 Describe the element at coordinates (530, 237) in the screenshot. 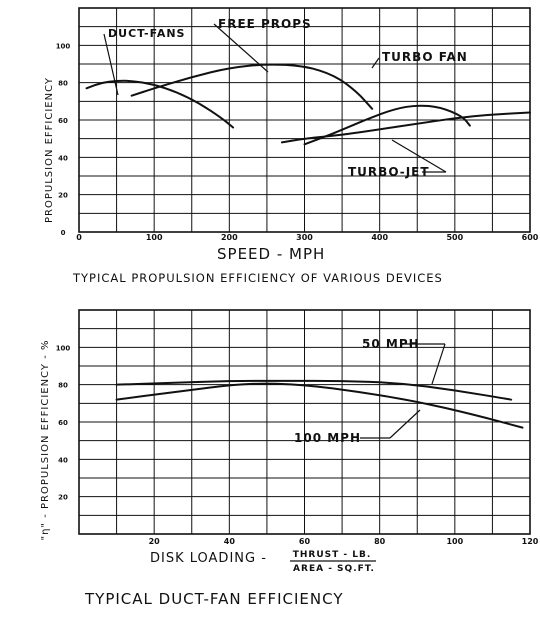

I see `x-tick-label: 600` at that location.